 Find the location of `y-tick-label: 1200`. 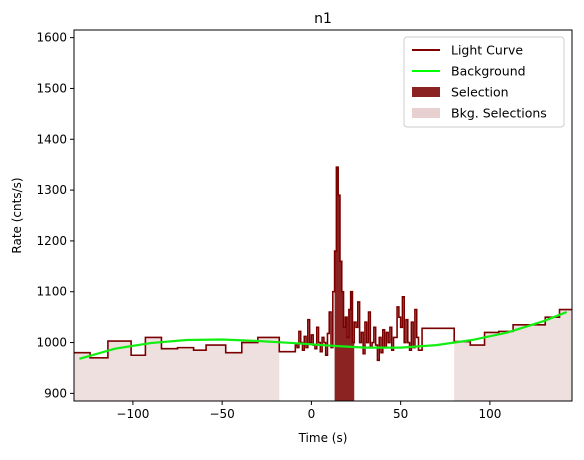

y-tick-label: 1200 is located at coordinates (51, 241).